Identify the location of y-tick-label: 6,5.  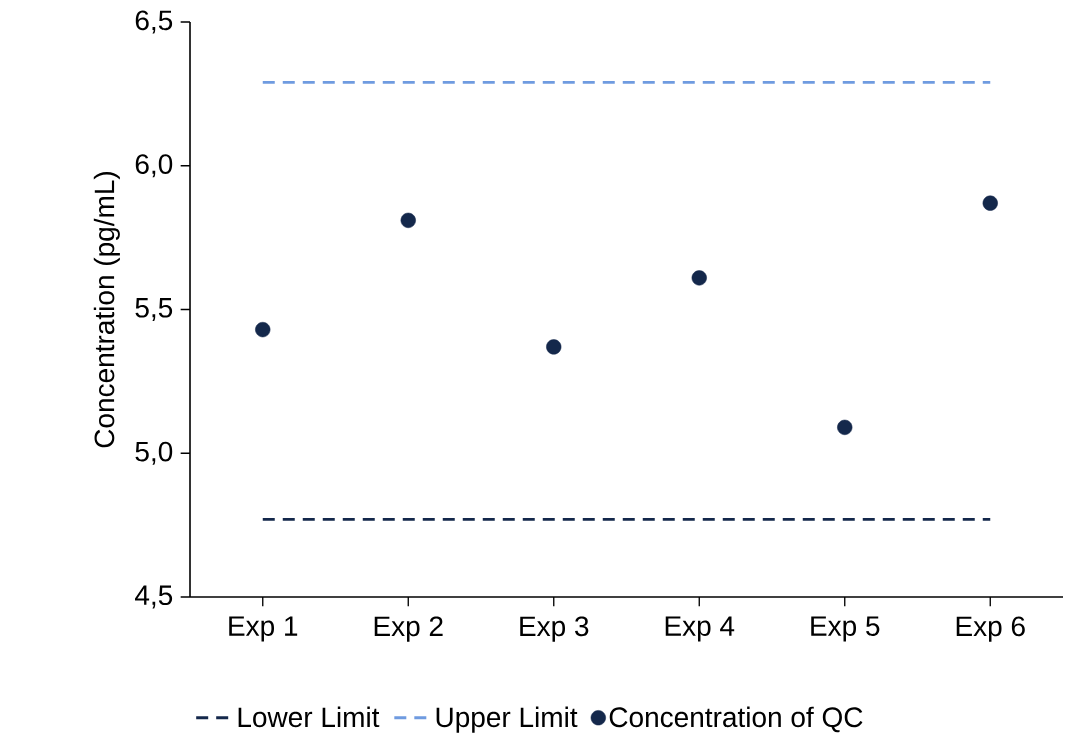
(154, 22).